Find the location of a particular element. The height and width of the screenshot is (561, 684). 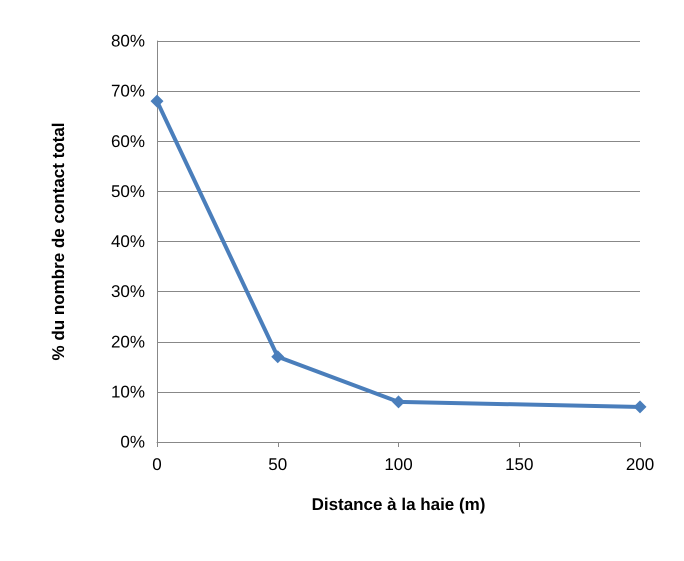

x-tick-label: 150 is located at coordinates (519, 464).